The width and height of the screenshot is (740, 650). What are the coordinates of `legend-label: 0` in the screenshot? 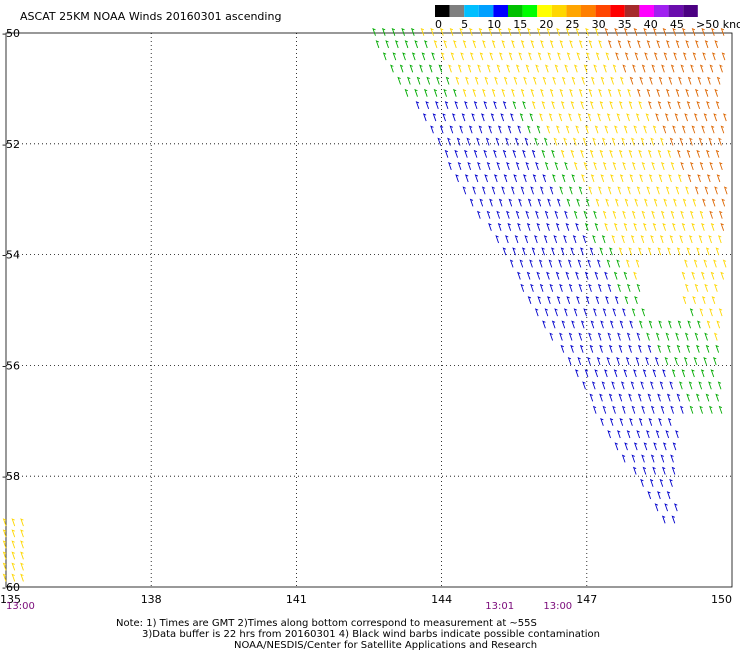 It's located at (438, 24).